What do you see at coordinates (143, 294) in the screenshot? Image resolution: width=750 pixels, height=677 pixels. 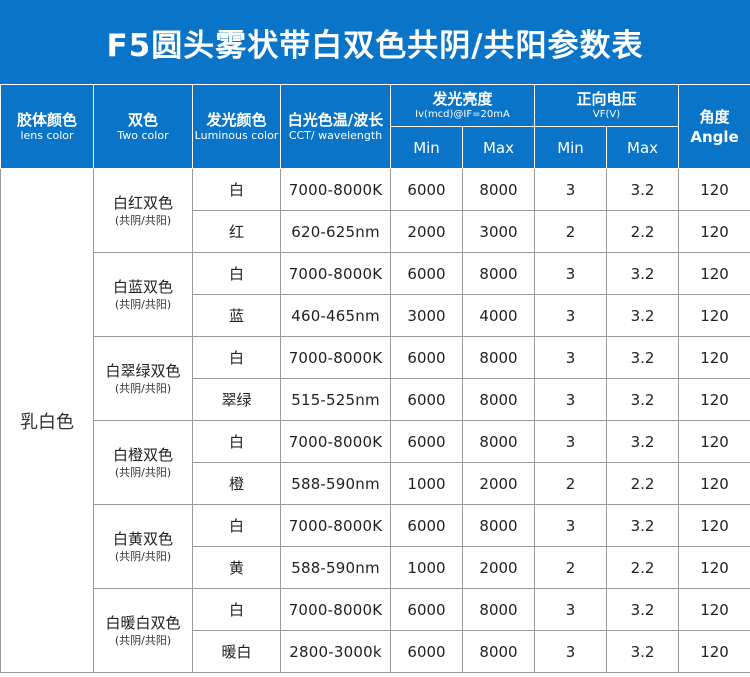 I see `cell-two-color: 白蓝双色 (共阴/共阳)` at bounding box center [143, 294].